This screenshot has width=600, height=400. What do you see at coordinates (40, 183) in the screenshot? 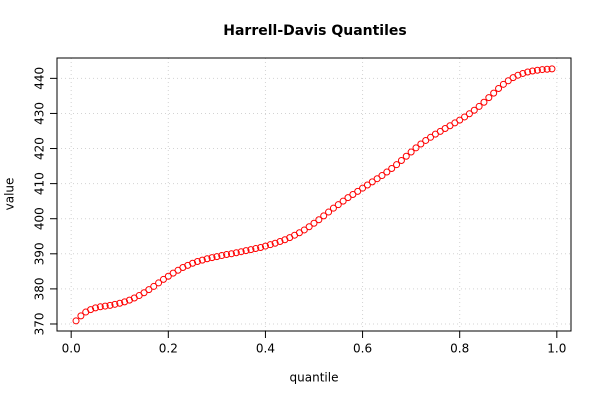
I see `y-tick-label: 410` at bounding box center [40, 183].